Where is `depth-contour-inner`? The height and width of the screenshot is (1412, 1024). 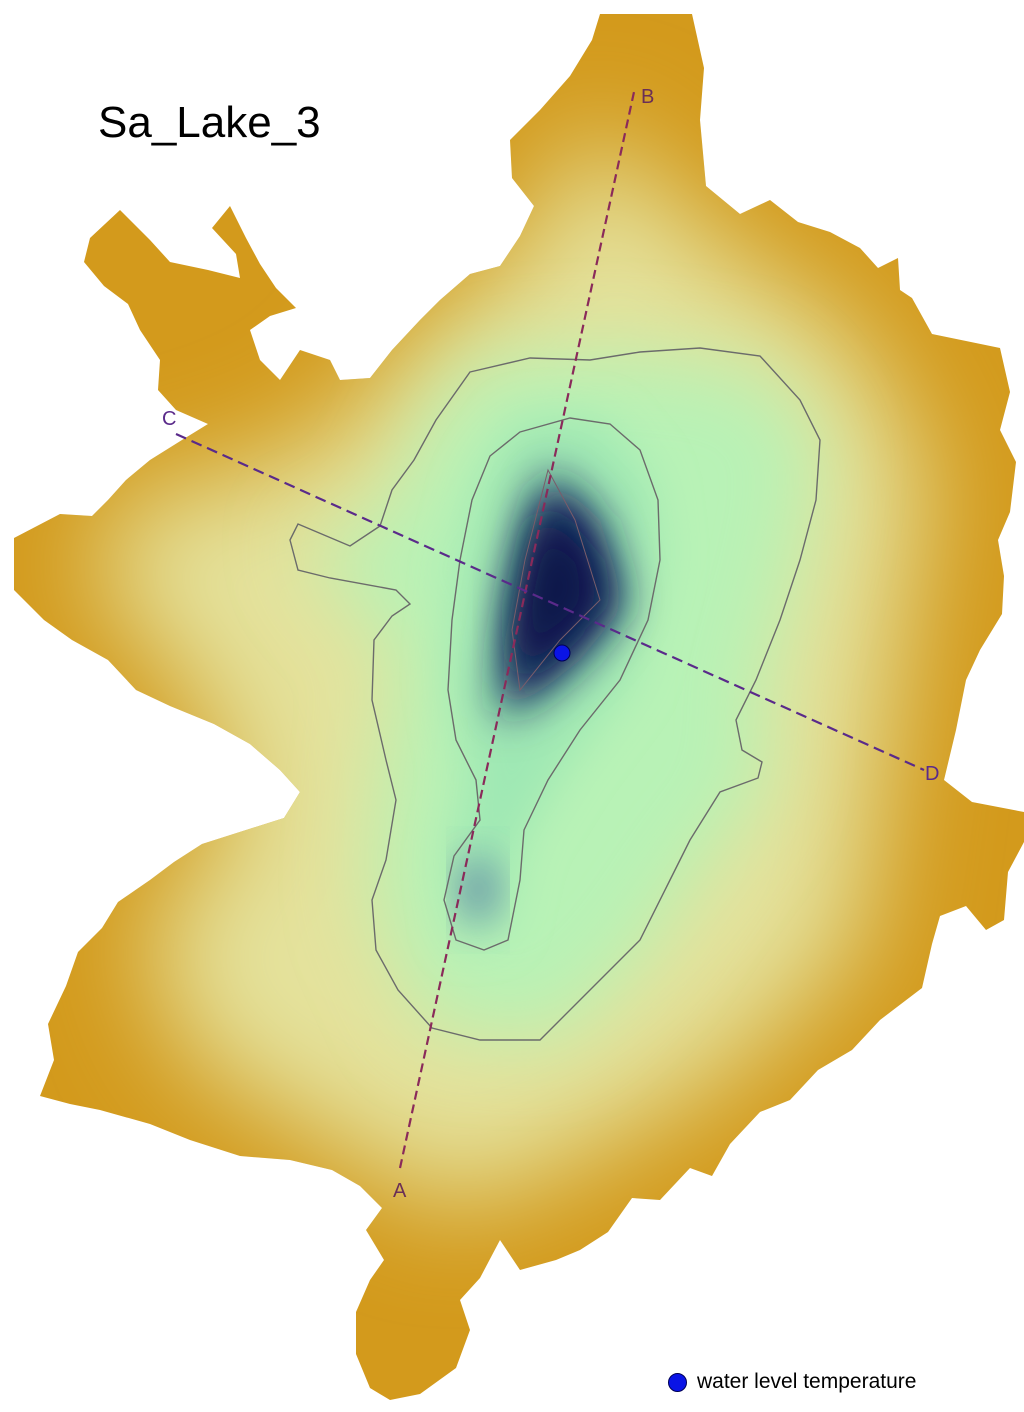
depth-contour-inner is located at coordinates (552, 684).